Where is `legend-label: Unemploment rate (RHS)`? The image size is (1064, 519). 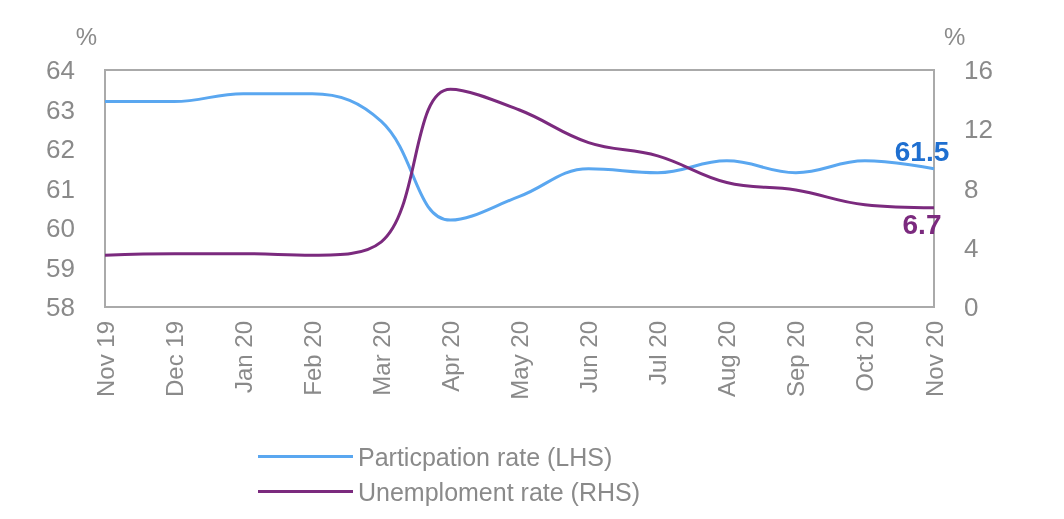
legend-label: Unemploment rate (RHS) is located at coordinates (499, 491).